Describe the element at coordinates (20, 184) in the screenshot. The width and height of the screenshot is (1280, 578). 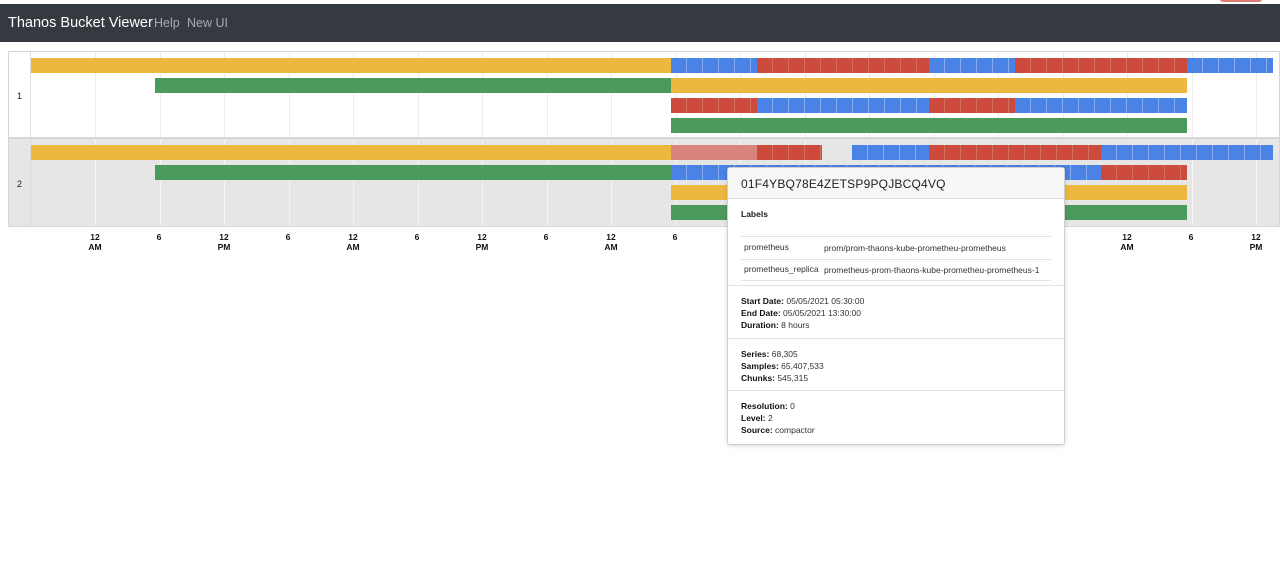
I see `row-label: 2` at that location.